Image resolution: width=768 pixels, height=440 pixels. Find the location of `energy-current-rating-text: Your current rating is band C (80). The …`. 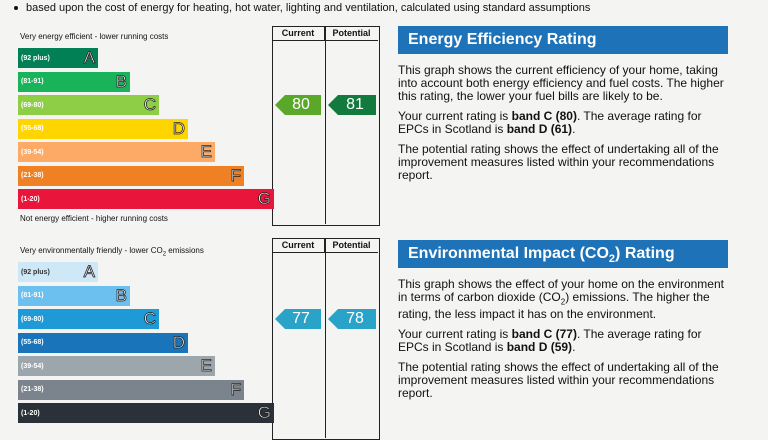

energy-current-rating-text: Your current rating is band C (80). The … is located at coordinates (550, 122).